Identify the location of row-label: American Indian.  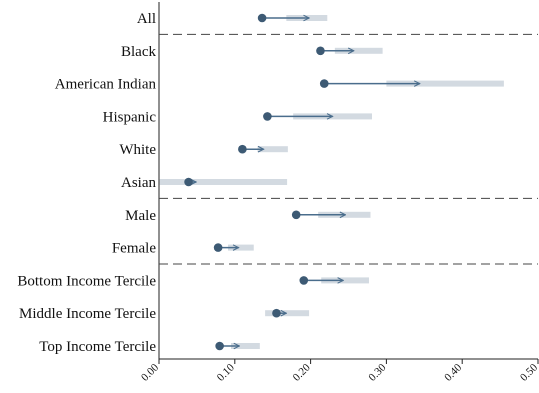
(106, 85).